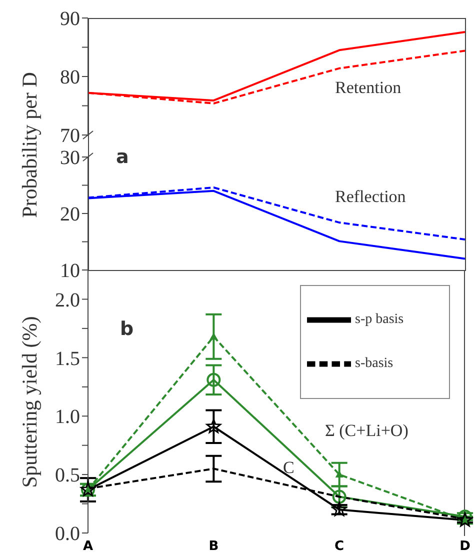 The width and height of the screenshot is (474, 558). I want to click on annotation: Retention, so click(368, 88).